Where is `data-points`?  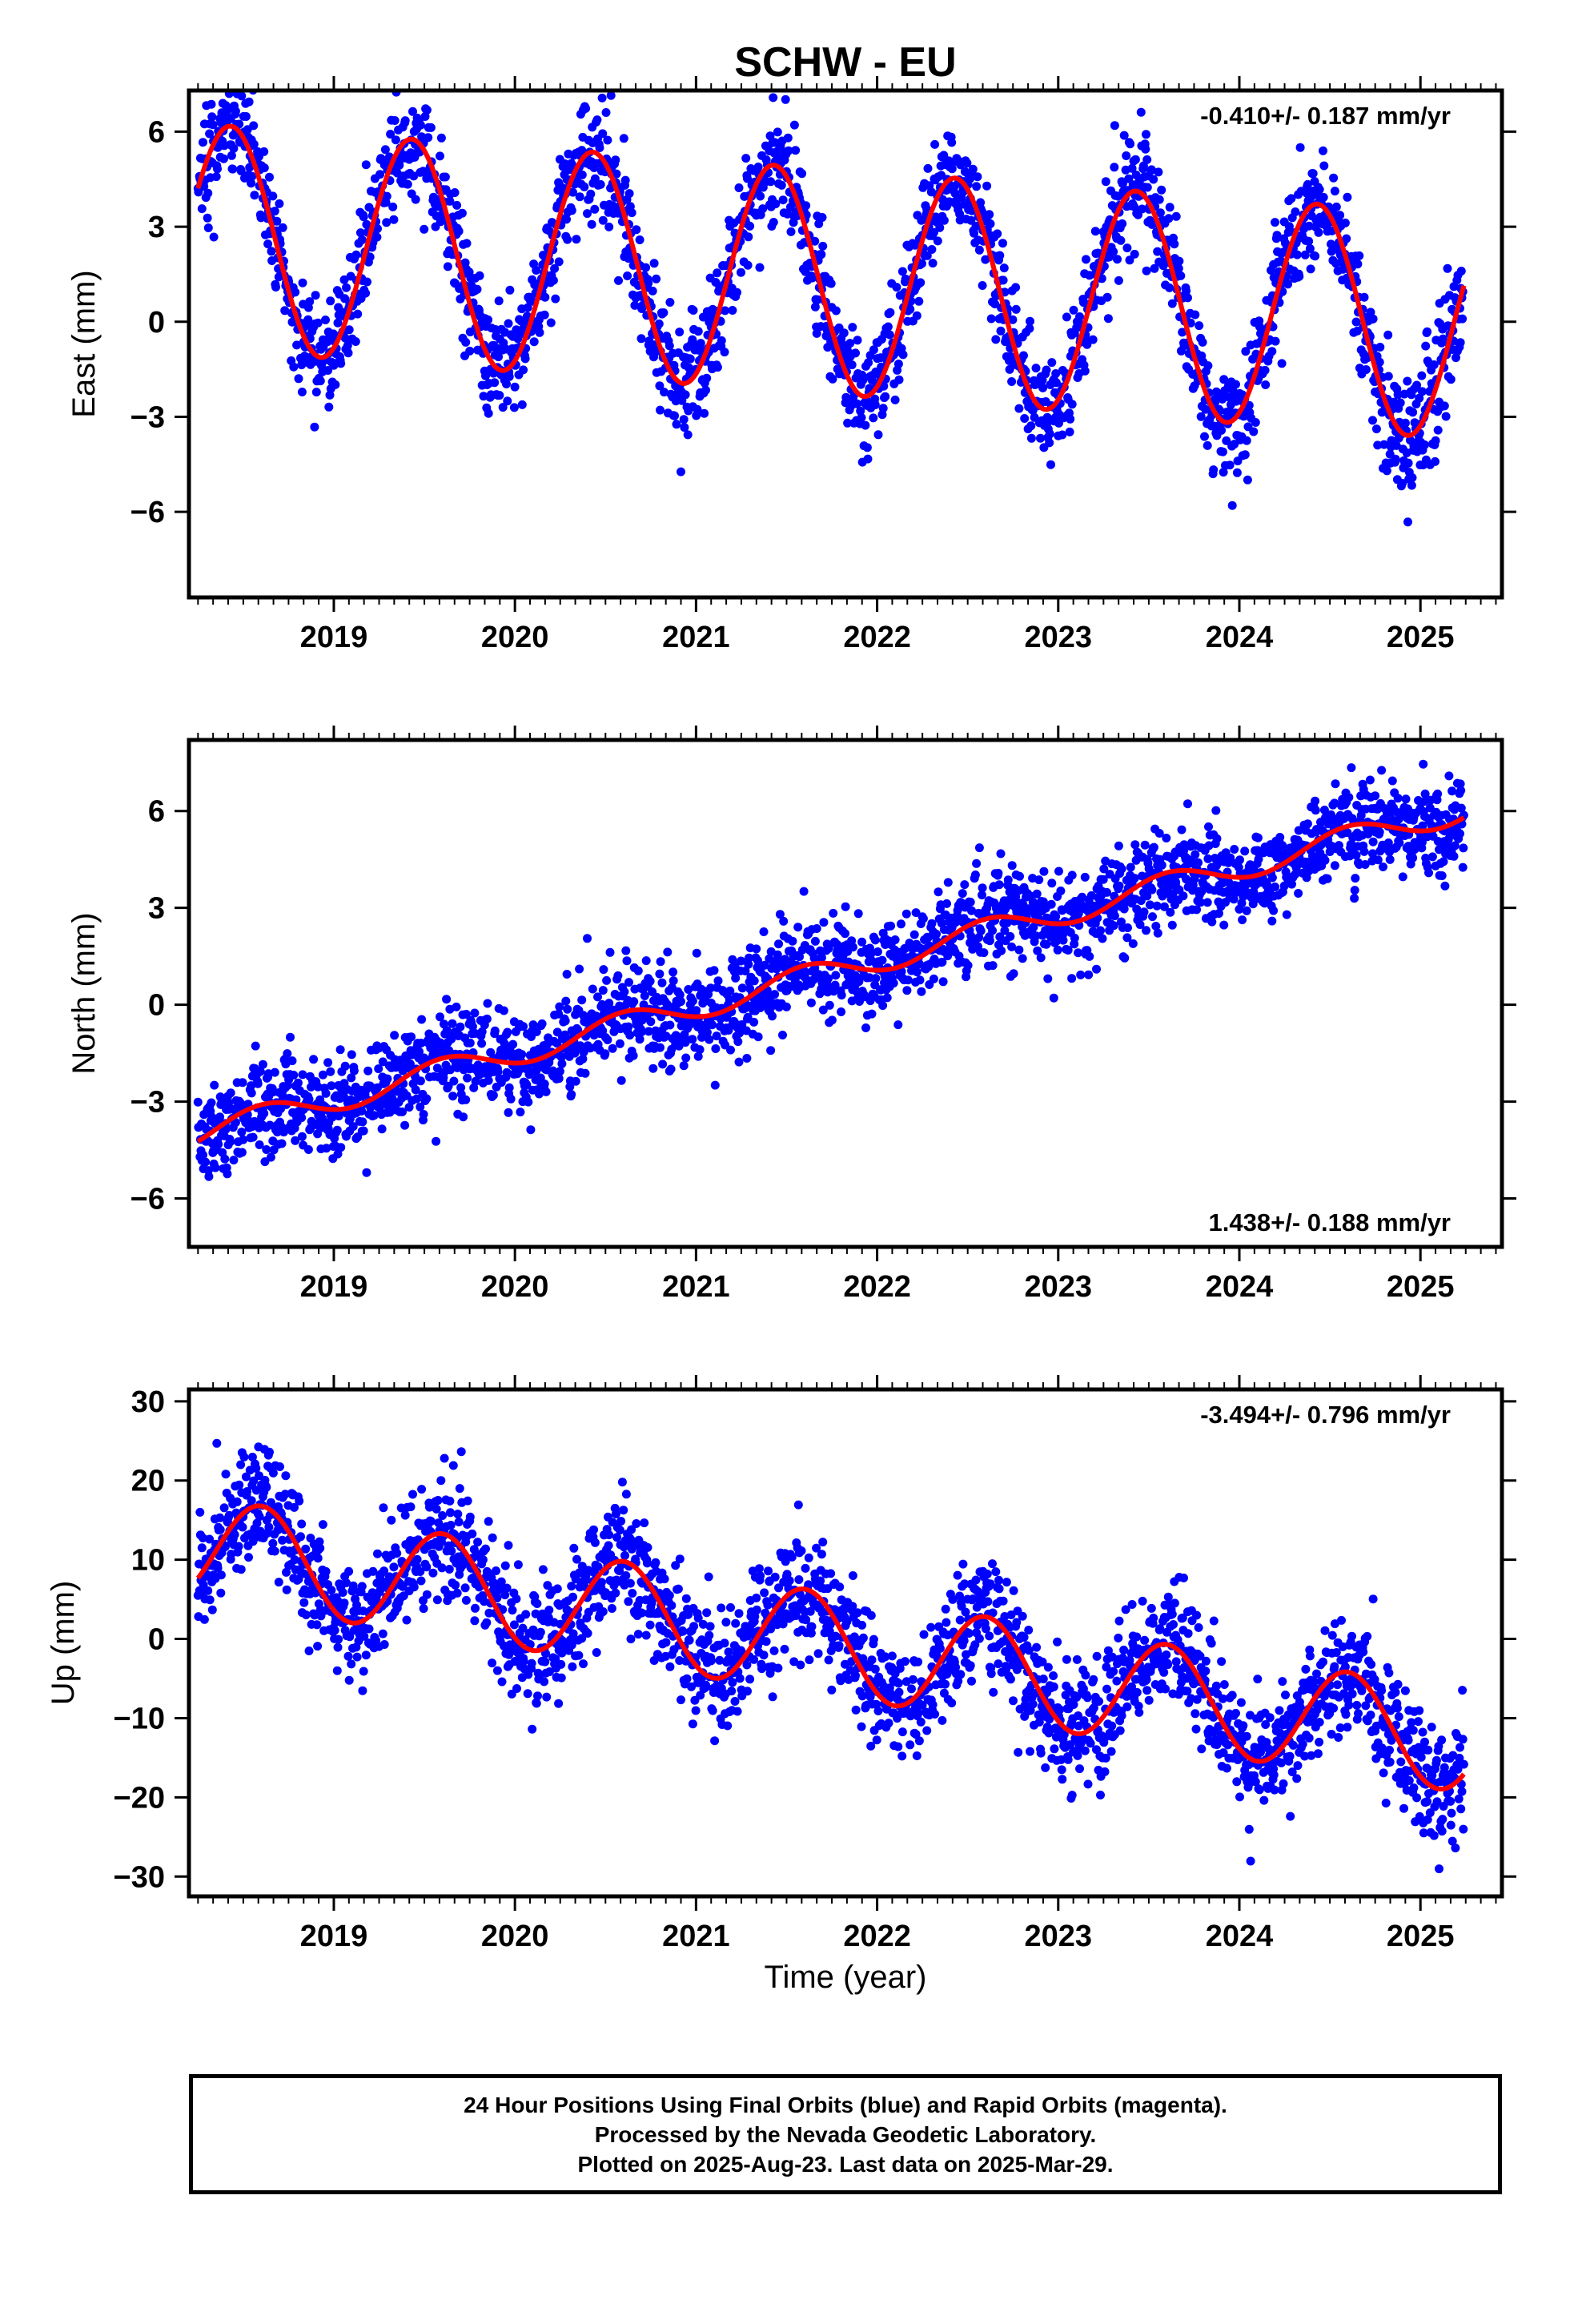 data-points is located at coordinates (830, 970).